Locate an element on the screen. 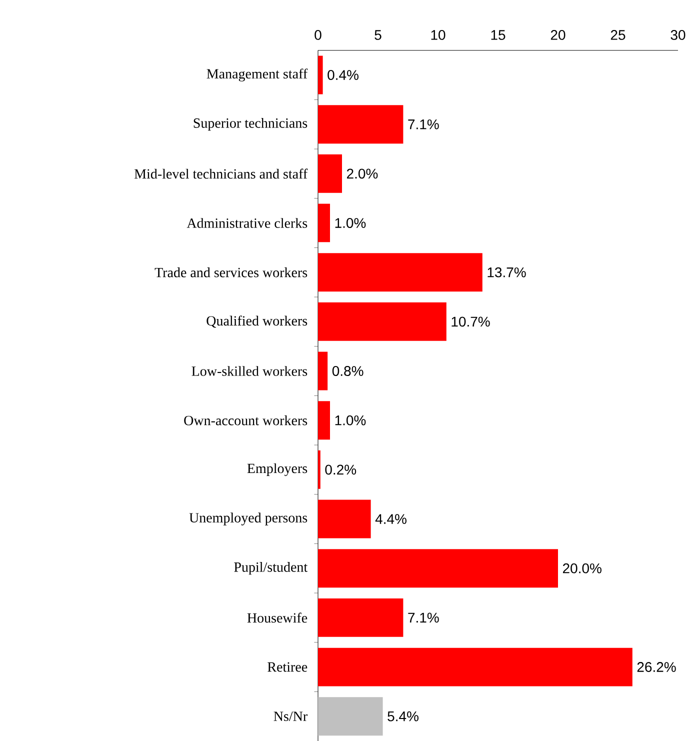 Image resolution: width=695 pixels, height=741 pixels. y-tick-label: Administrative clerks is located at coordinates (247, 223).